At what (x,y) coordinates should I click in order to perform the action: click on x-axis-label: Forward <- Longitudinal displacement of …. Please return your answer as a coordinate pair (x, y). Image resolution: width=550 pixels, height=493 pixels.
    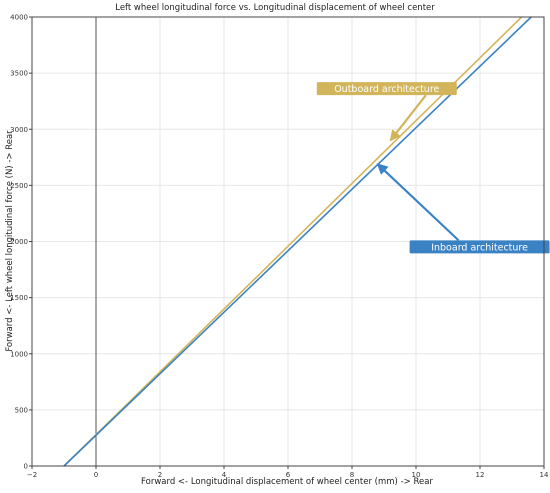
    Looking at the image, I should click on (287, 482).